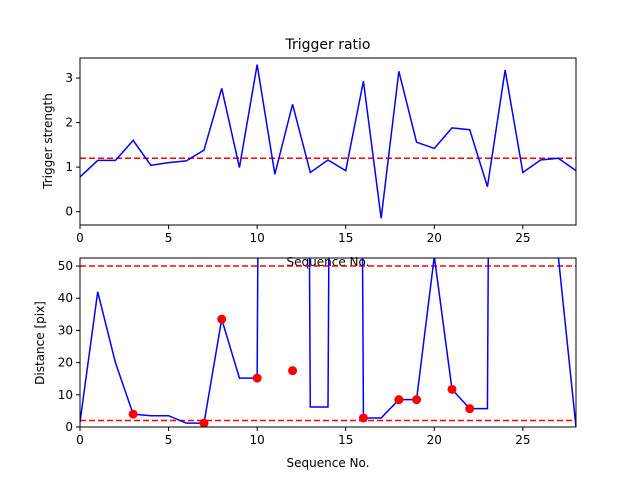  Describe the element at coordinates (80, 238) in the screenshot. I see `top-chart-x-tick-label: 0` at that location.